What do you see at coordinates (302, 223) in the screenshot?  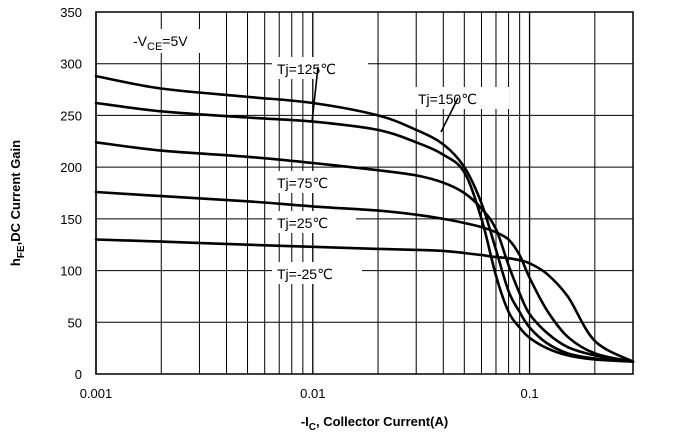 I see `series-label: Tj=25℃` at bounding box center [302, 223].